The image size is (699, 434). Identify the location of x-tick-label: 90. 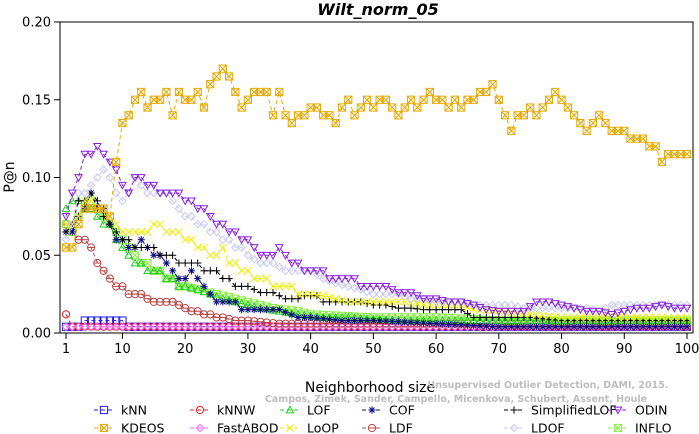
(624, 349).